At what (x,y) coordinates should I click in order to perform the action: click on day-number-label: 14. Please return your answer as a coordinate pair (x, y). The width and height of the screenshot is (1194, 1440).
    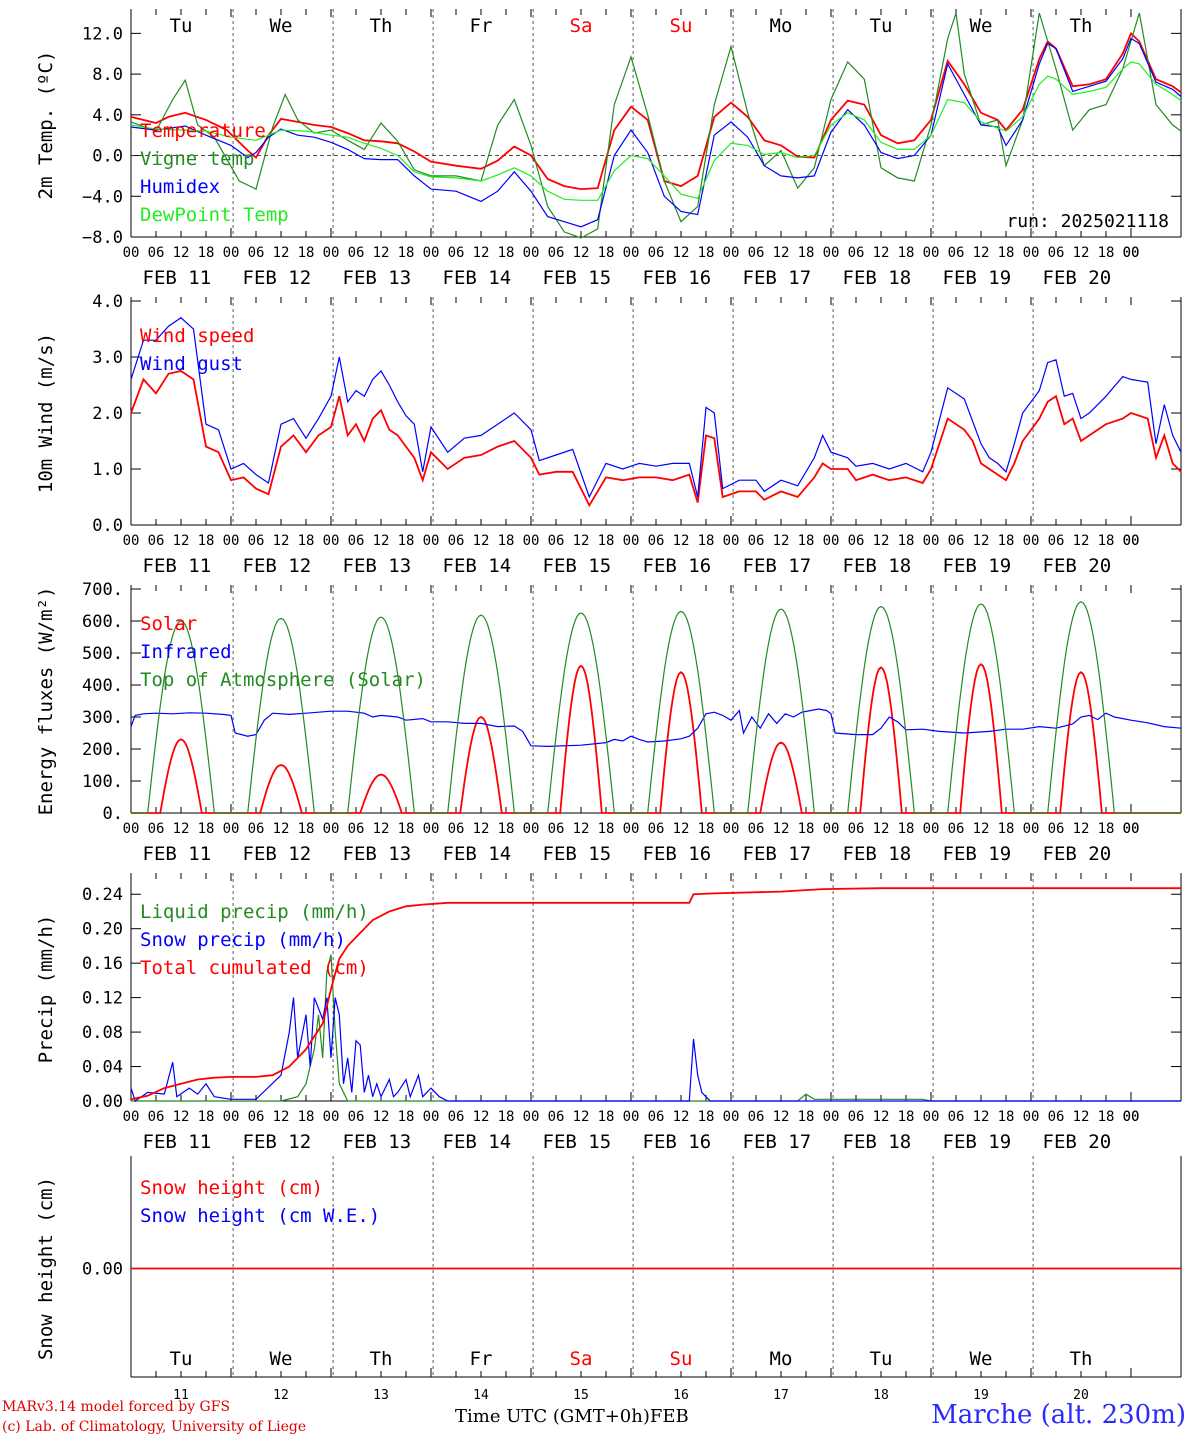
    Looking at the image, I should click on (481, 1395).